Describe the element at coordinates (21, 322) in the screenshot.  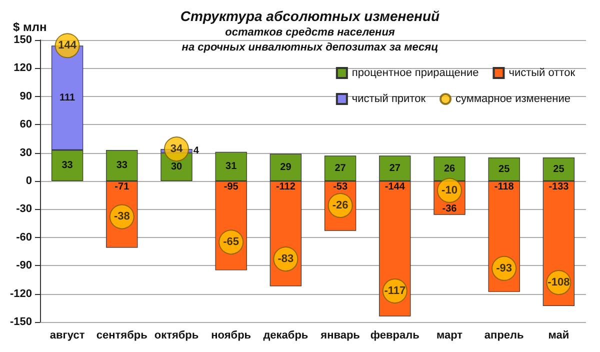
I see `y-tick-label: -150` at that location.